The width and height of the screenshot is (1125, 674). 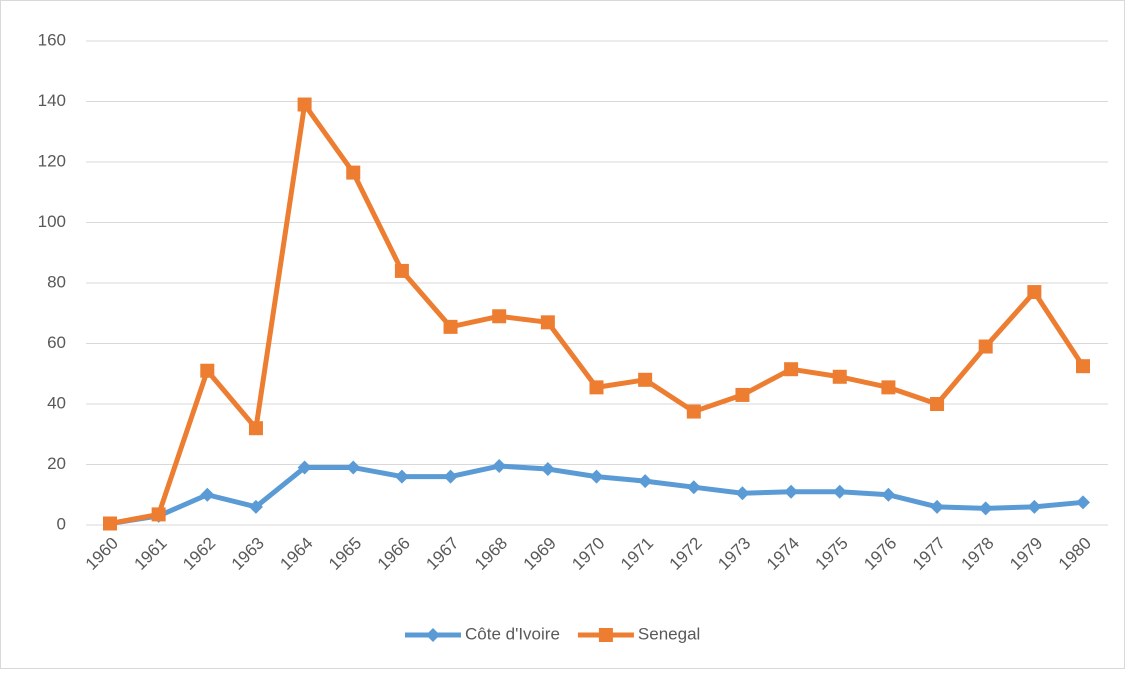 What do you see at coordinates (512, 633) in the screenshot?
I see `legend-label: Côte d'Ivoire` at bounding box center [512, 633].